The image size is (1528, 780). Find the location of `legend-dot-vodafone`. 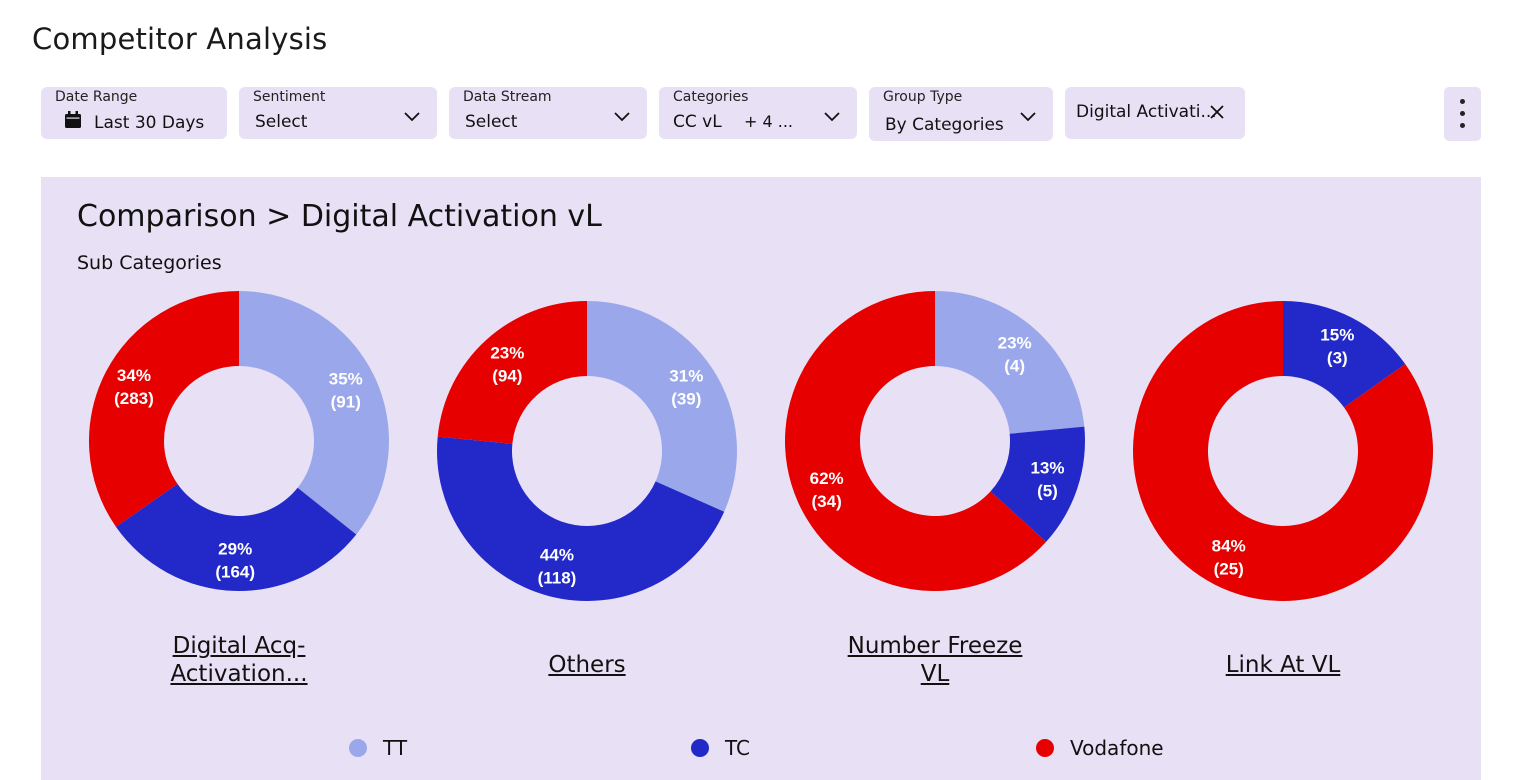

legend-dot-vodafone is located at coordinates (1045, 748).